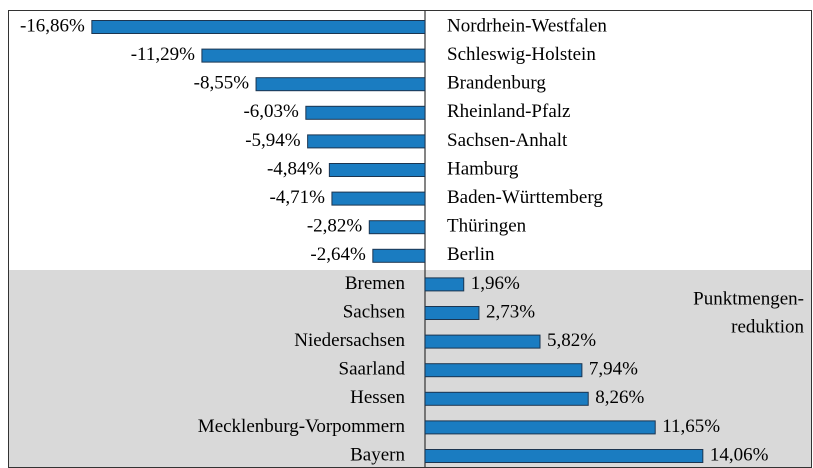 This screenshot has height=468, width=813. I want to click on annotation: Punktmengen-, so click(748, 298).